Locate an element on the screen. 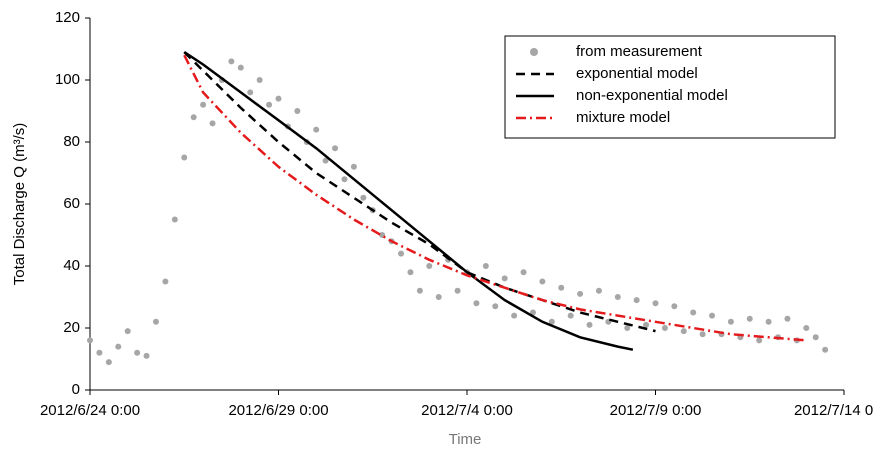 The width and height of the screenshot is (874, 449). y-tick-label: 0 is located at coordinates (76, 389).